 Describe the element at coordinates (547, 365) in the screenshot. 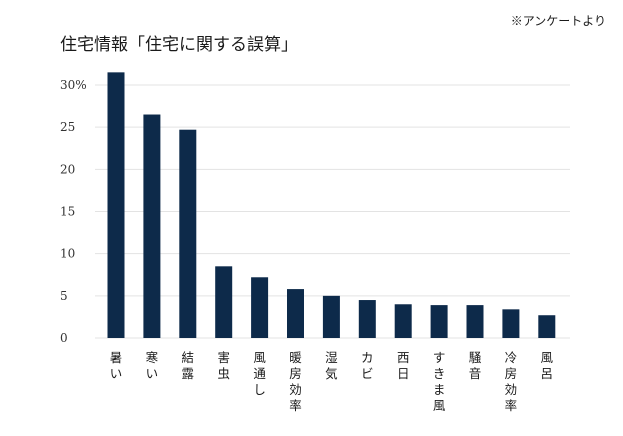

I see `category-label: 風呂` at that location.